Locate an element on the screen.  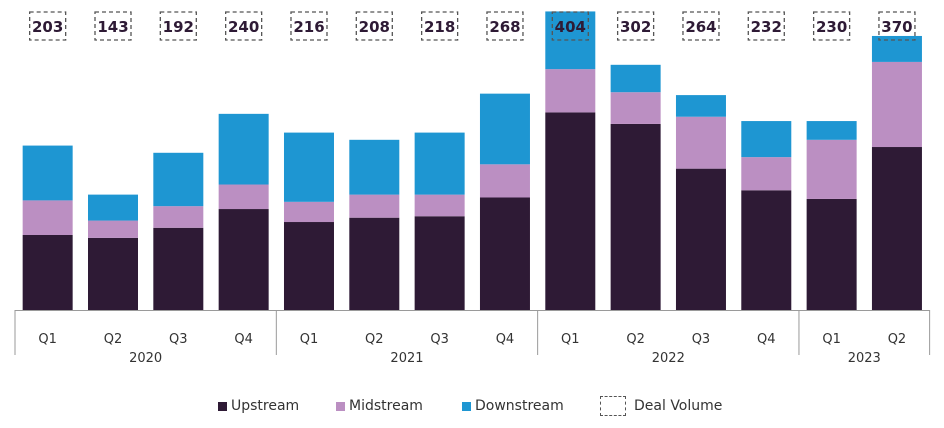
legend-item-downstream: Downstream is located at coordinates (513, 406).